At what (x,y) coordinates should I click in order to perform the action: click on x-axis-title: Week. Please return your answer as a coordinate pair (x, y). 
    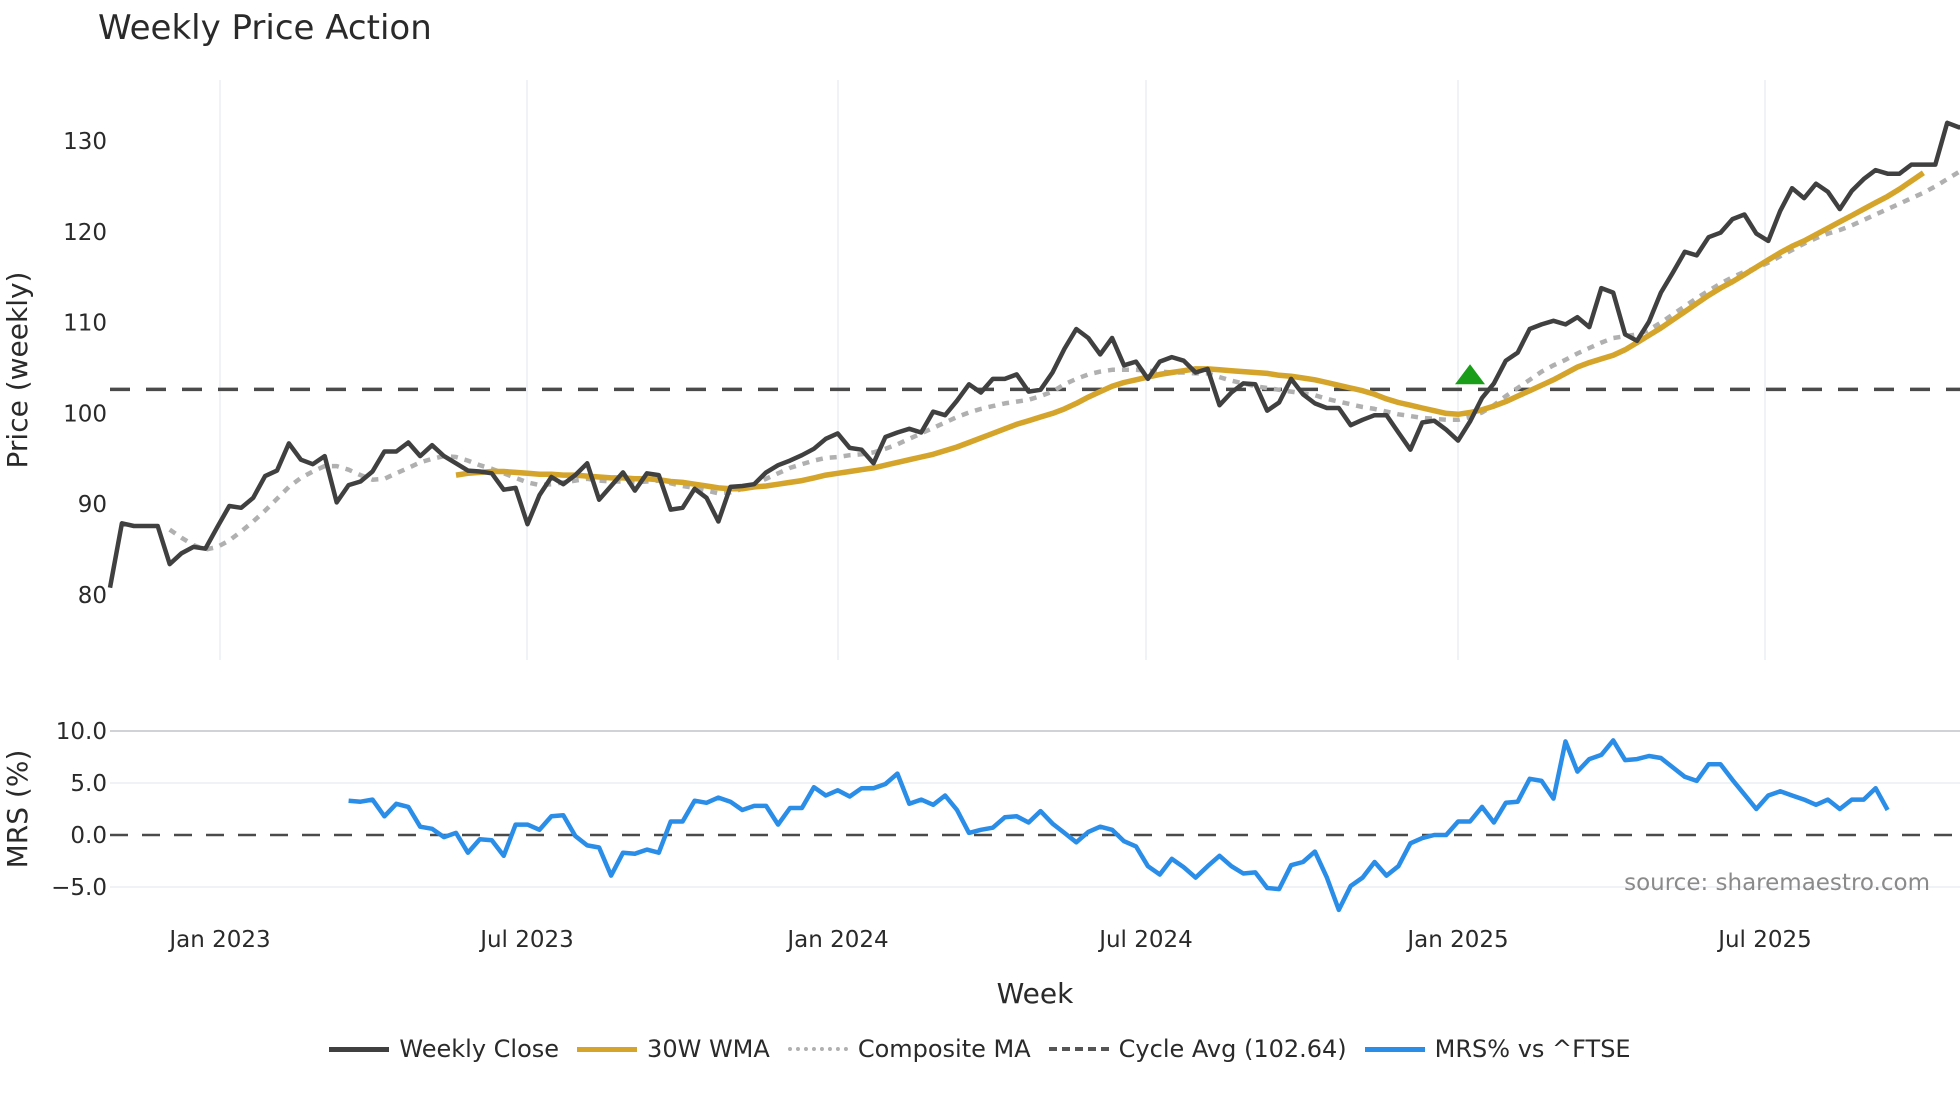
    Looking at the image, I should click on (1035, 993).